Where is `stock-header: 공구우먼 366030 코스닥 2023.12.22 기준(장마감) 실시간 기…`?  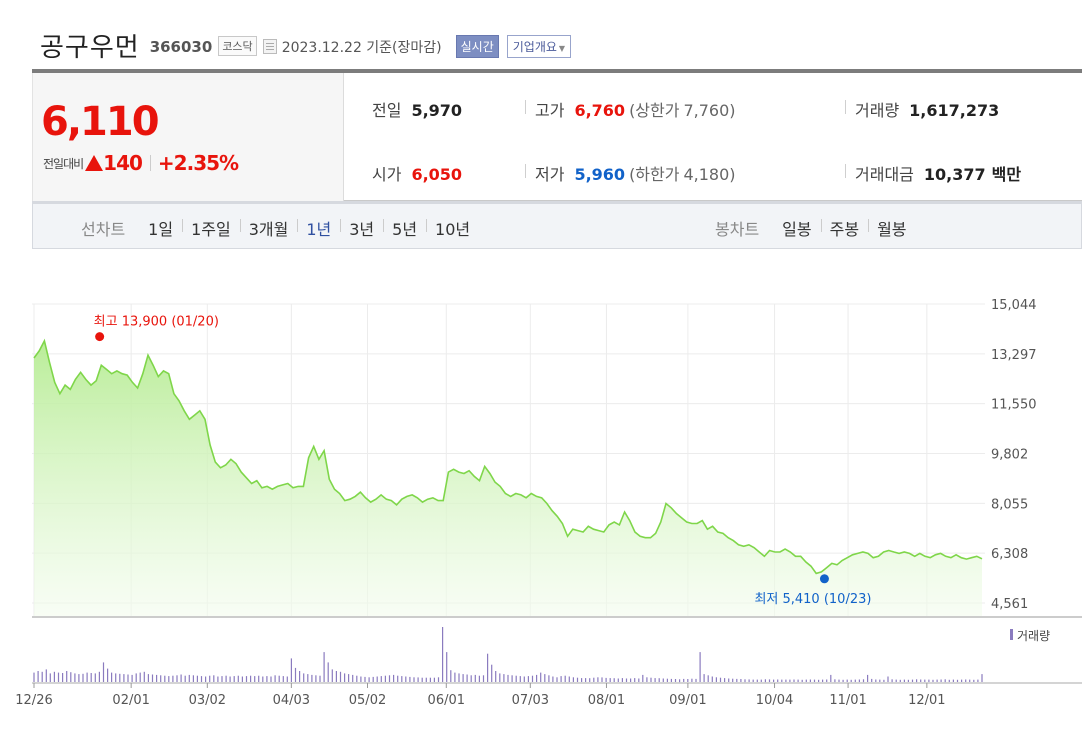 stock-header: 공구우먼 366030 코스닥 2023.12.22 기준(장마감) 실시간 기… is located at coordinates (306, 45).